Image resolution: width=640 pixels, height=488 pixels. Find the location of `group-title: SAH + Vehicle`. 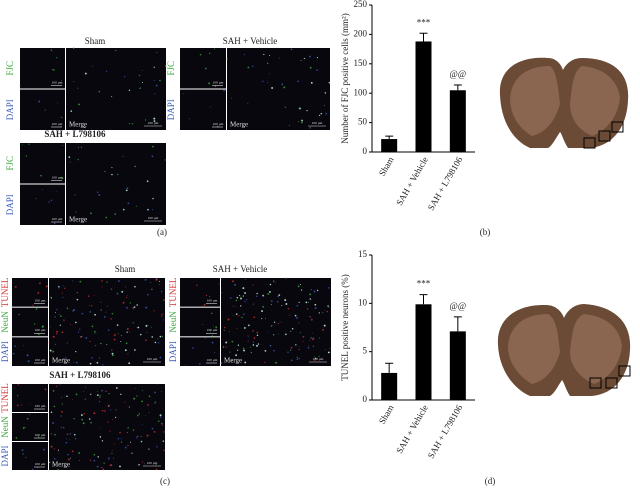

group-title: SAH + Vehicle is located at coordinates (250, 41).